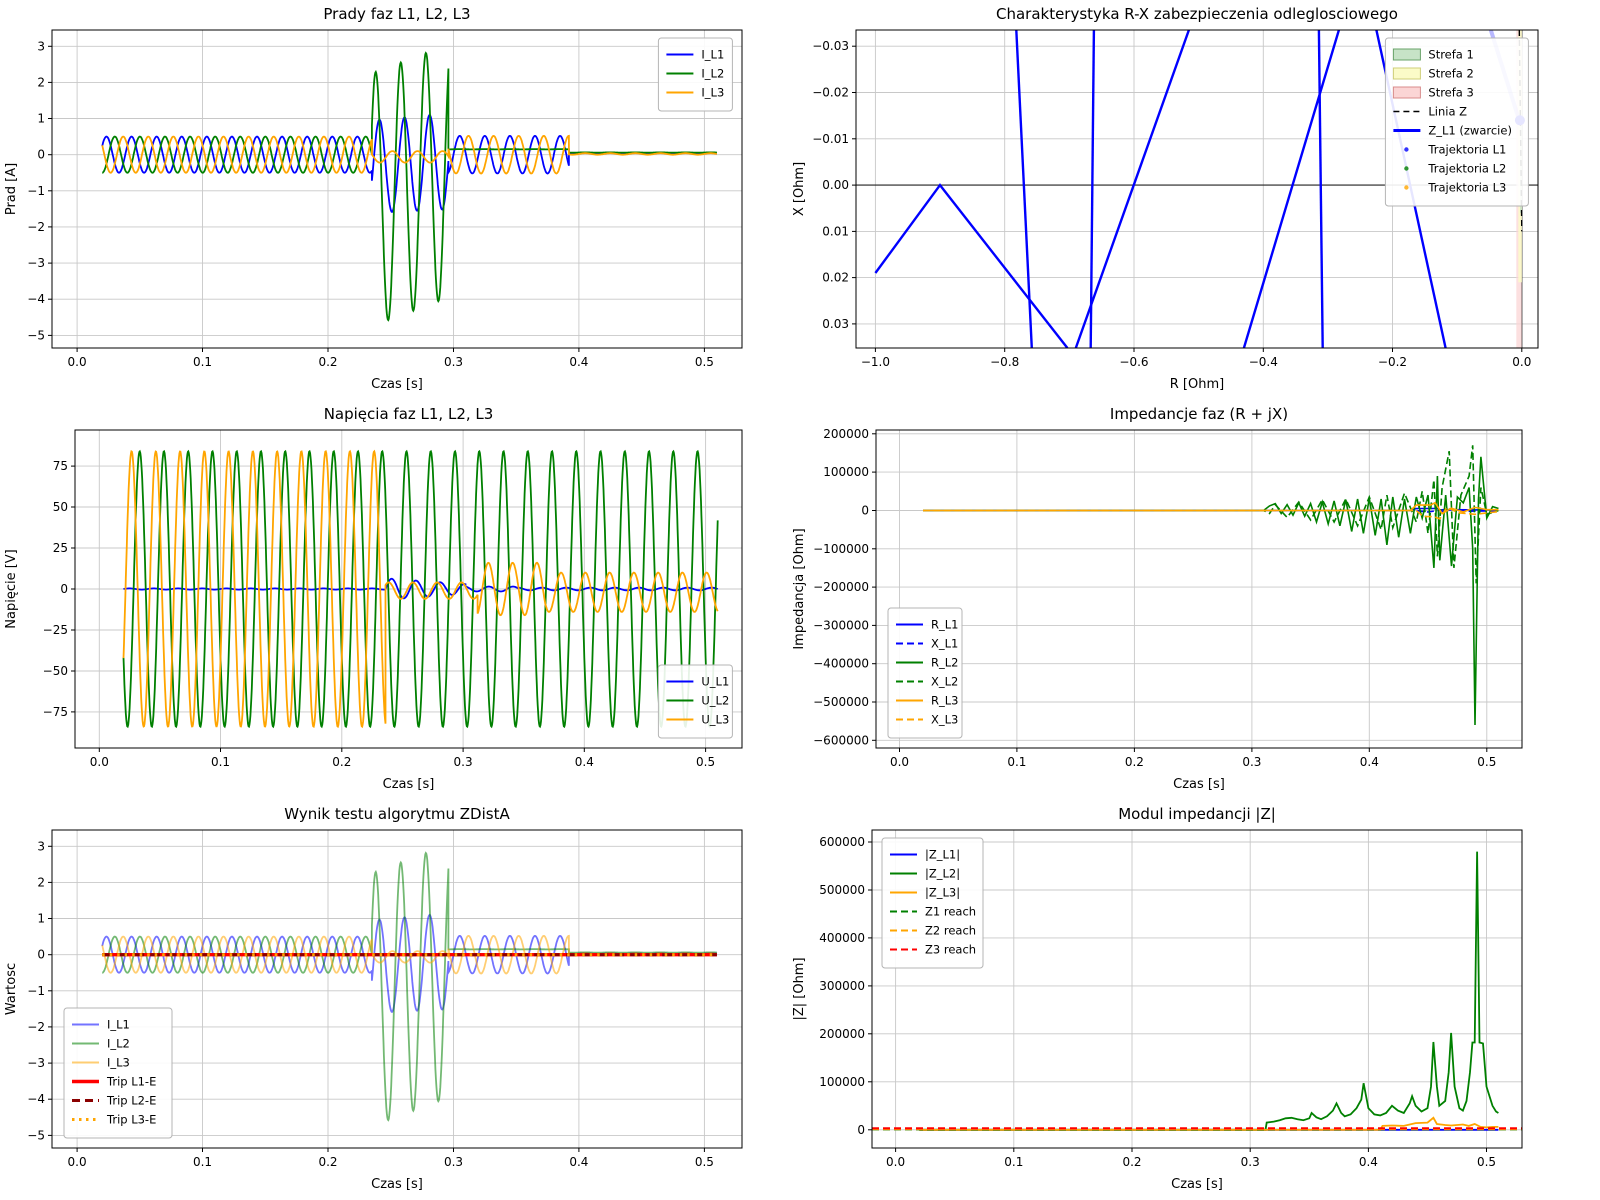 This screenshot has width=1600, height=1200. Describe the element at coordinates (942, 874) in the screenshot. I see `legend-label: |Z_L2|` at that location.